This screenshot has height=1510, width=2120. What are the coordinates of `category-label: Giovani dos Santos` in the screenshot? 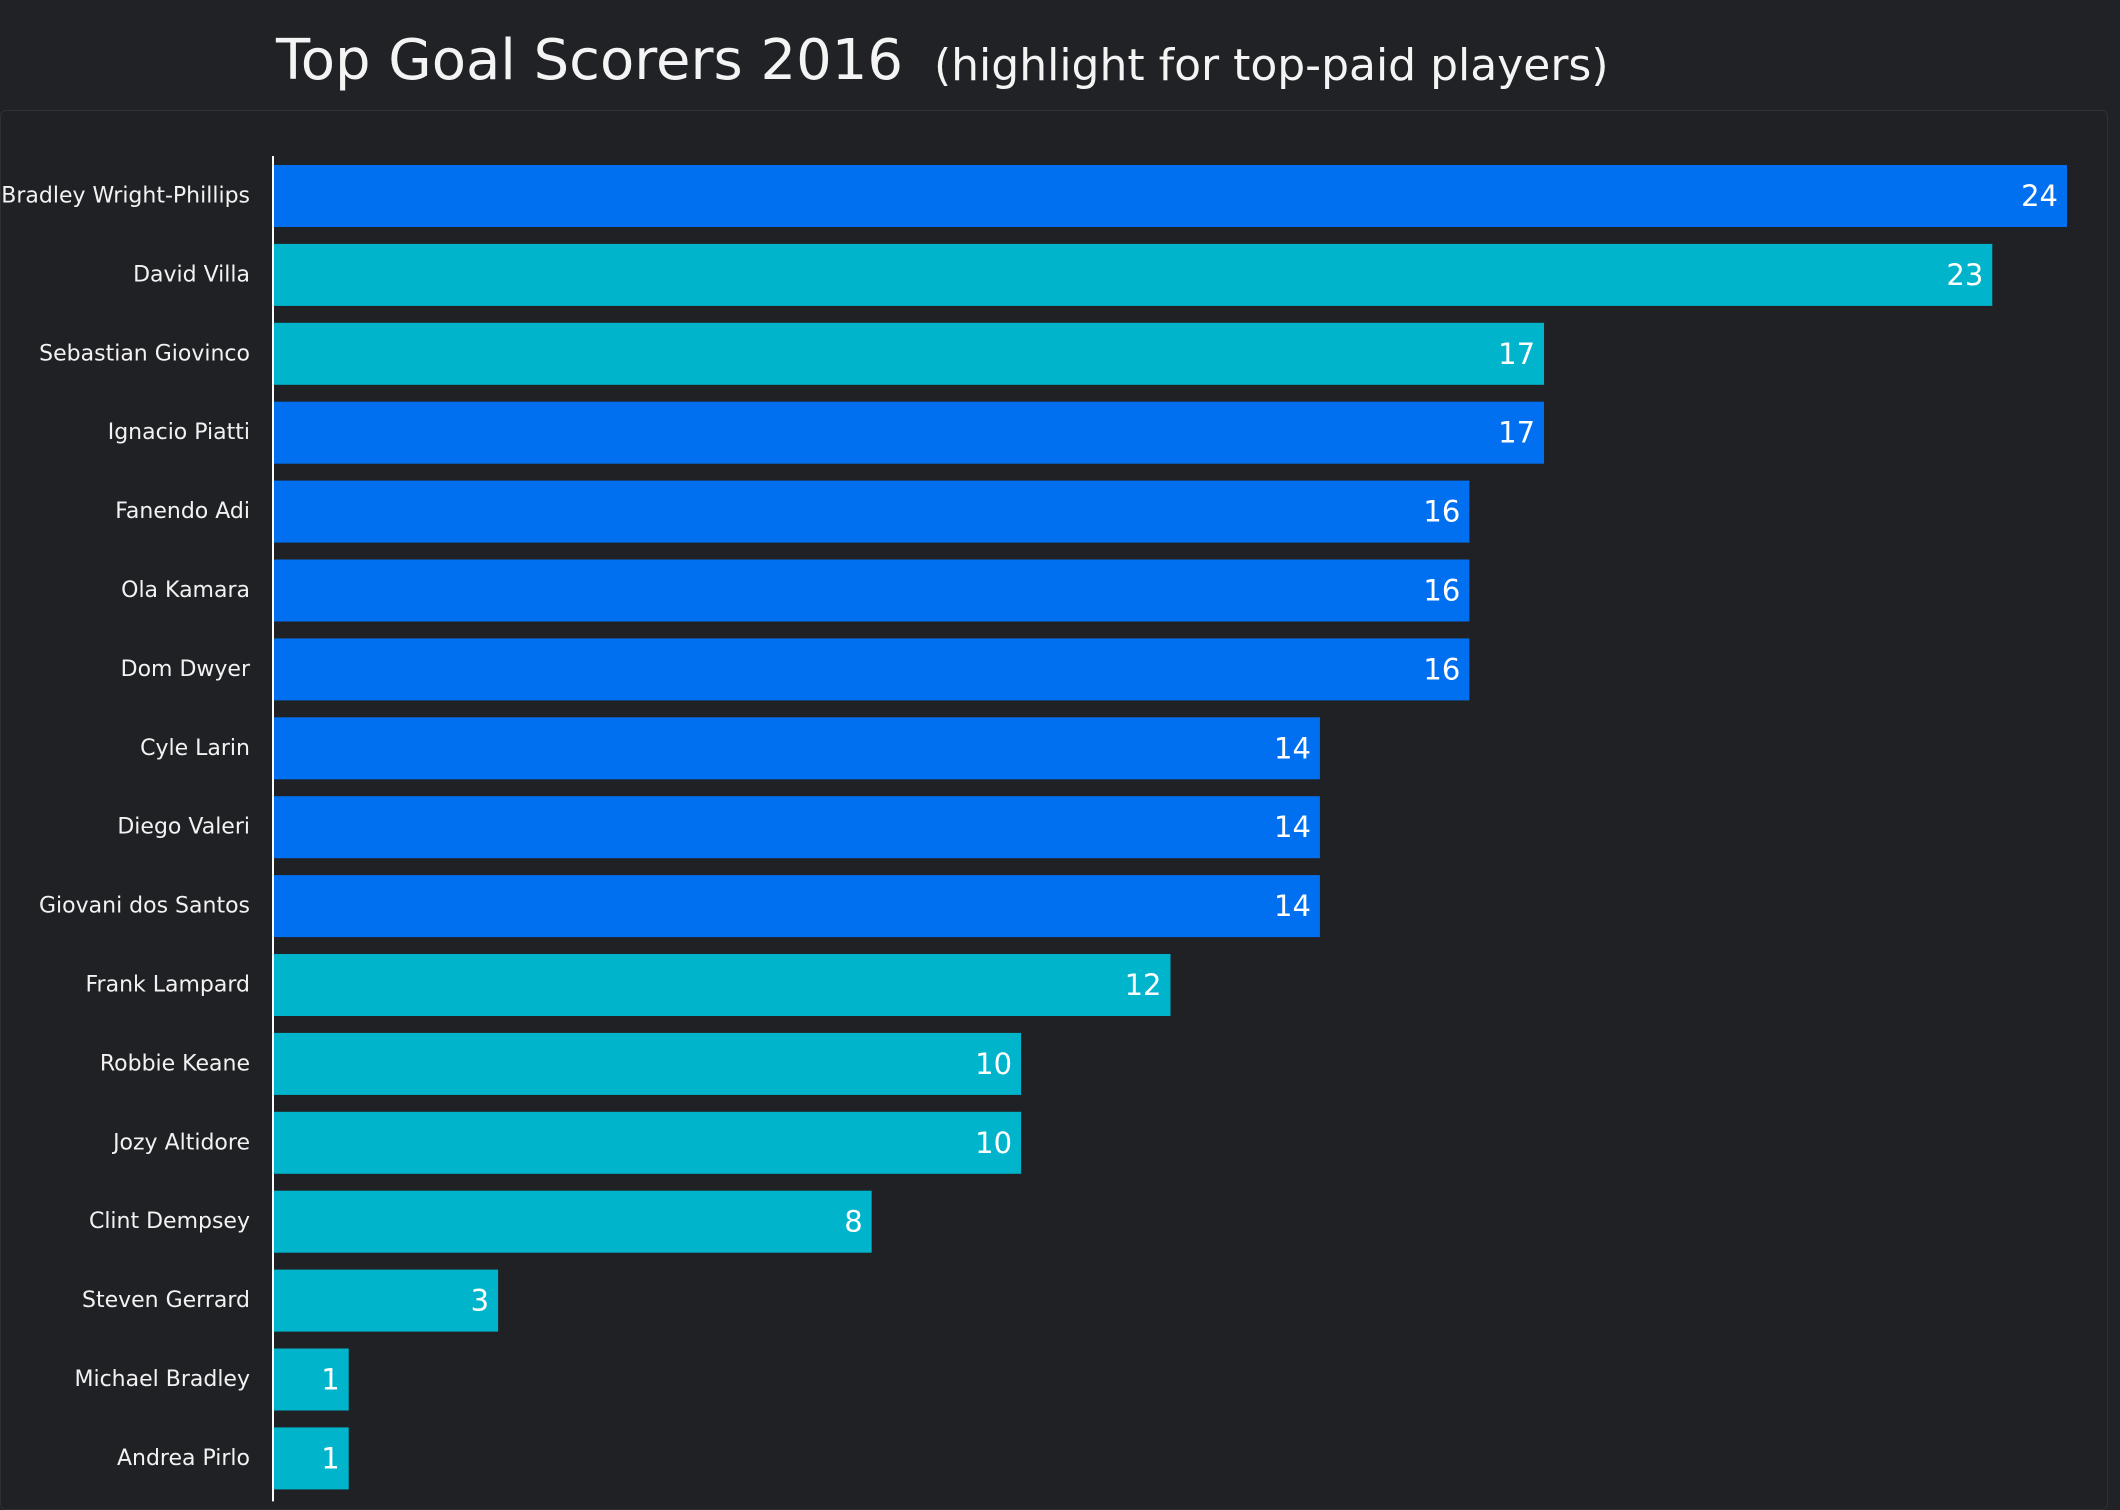 It's located at (144, 906).